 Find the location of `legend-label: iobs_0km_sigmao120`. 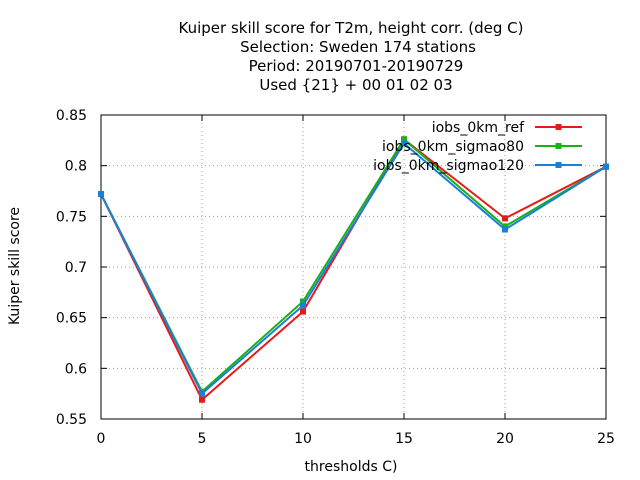

legend-label: iobs_0km_sigmao120 is located at coordinates (448, 166).